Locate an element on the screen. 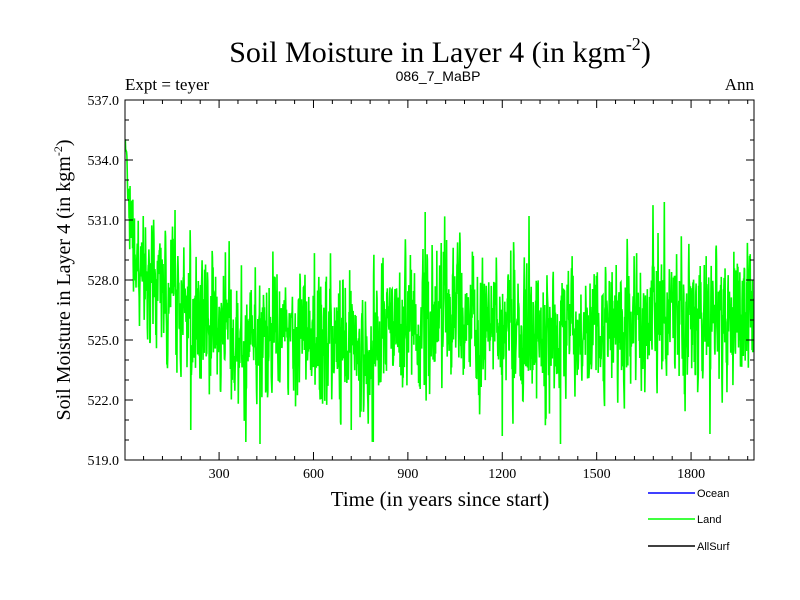 This screenshot has height=600, width=800. legend-label-allsurf: AllSurf is located at coordinates (713, 547).